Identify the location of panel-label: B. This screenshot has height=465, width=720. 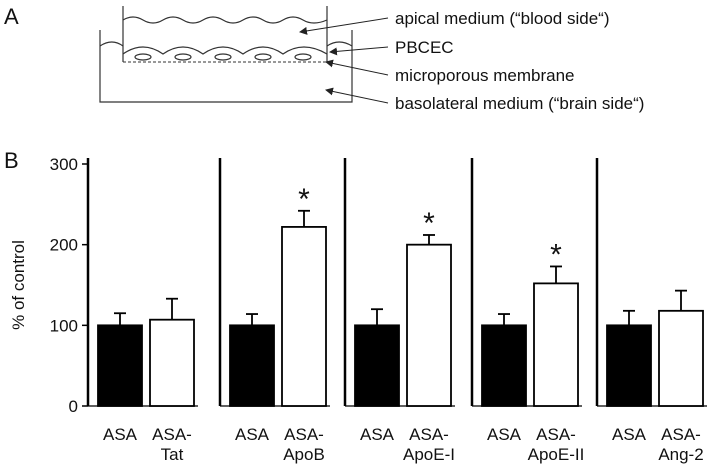
(11, 160).